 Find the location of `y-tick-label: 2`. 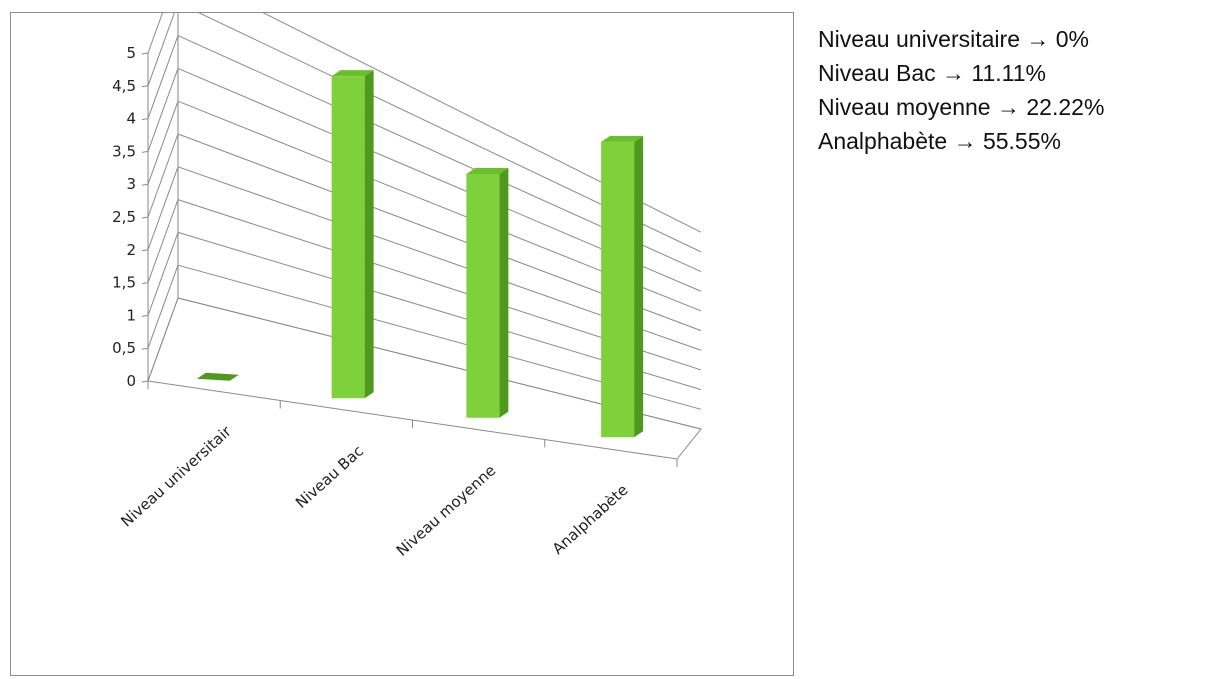

y-tick-label: 2 is located at coordinates (131, 250).